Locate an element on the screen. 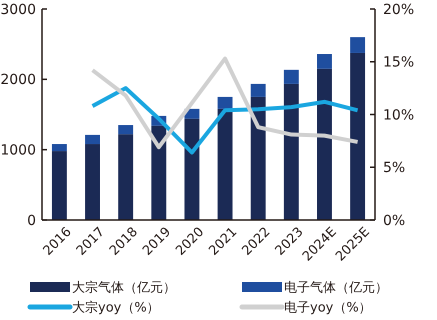  legend-label: 电子气体（亿元） is located at coordinates (336, 288).